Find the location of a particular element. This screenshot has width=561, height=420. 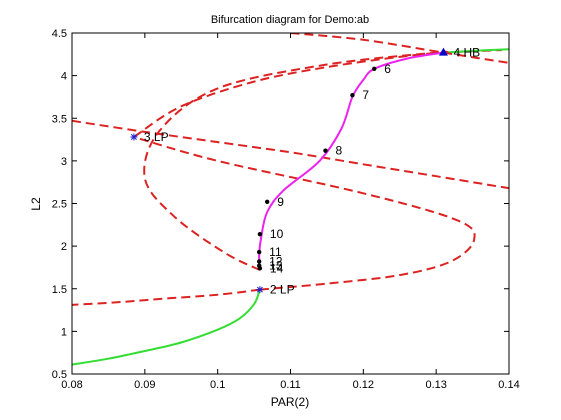

bifurcation-point-7: 9 is located at coordinates (274, 202).